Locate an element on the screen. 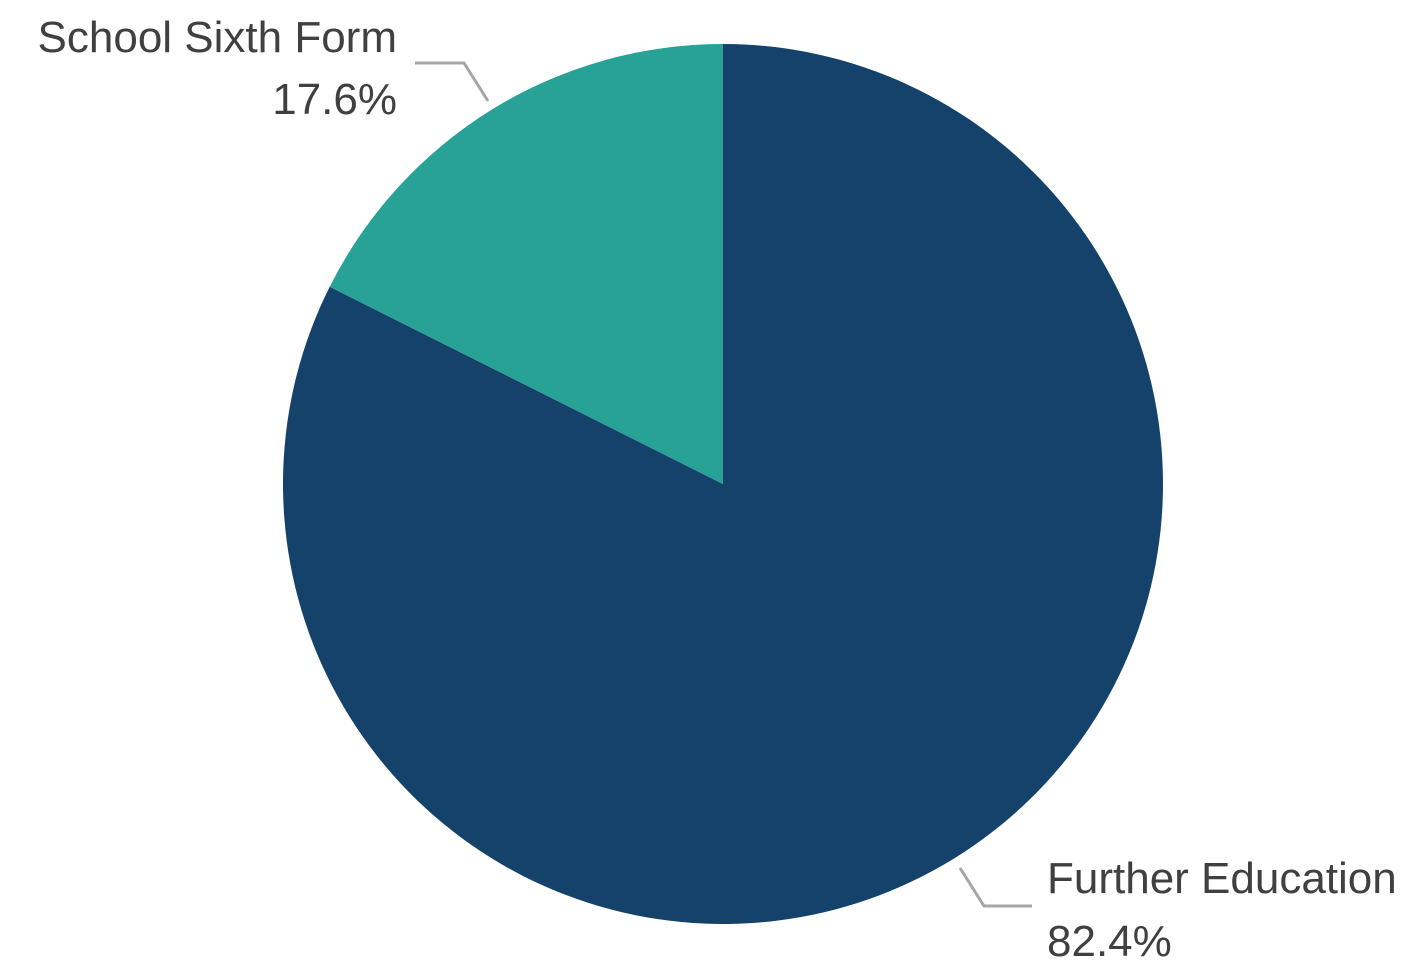 Image resolution: width=1427 pixels, height=964 pixels. leader-line-school-sixth-form is located at coordinates (452, 81).